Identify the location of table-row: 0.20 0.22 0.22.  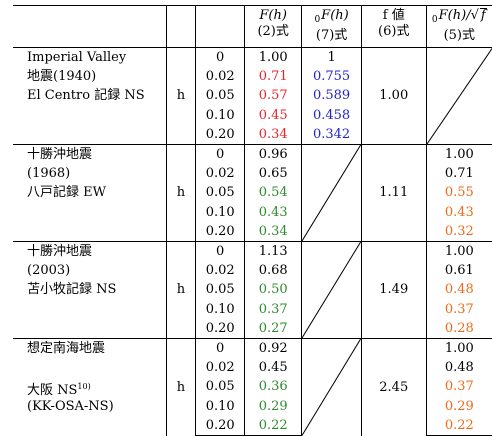
(252, 425).